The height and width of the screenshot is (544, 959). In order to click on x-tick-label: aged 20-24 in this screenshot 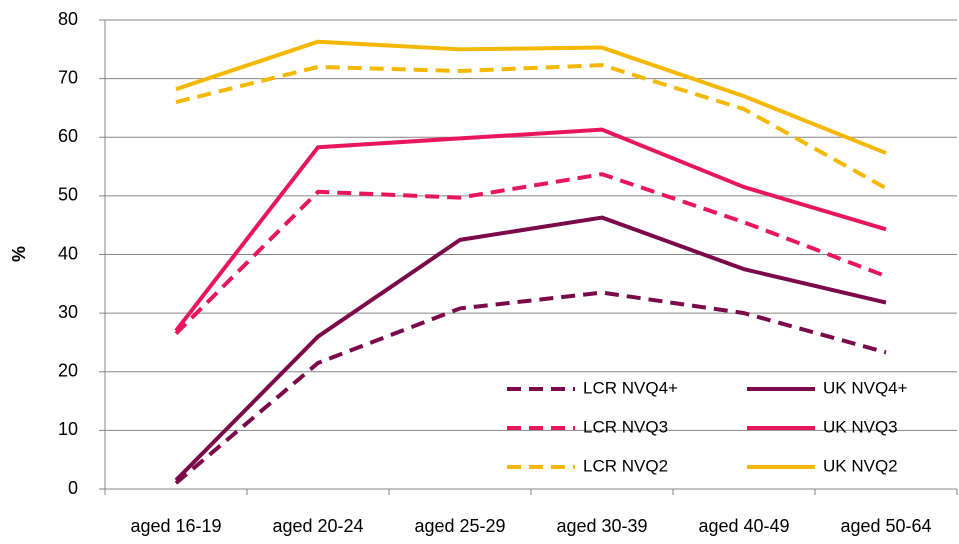, I will do `click(317, 526)`.